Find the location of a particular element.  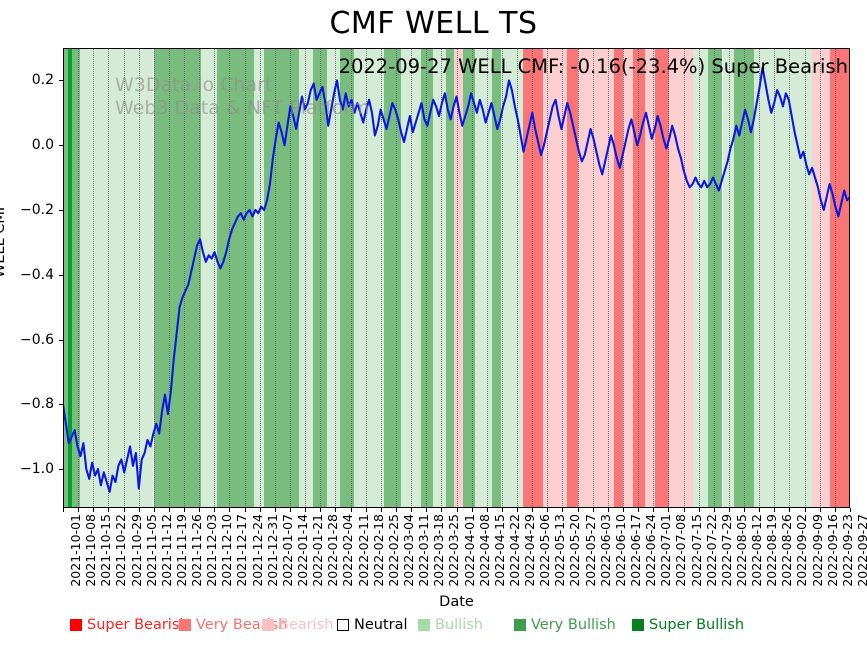

x-tick-label: 2022-06-24 is located at coordinates (651, 550).